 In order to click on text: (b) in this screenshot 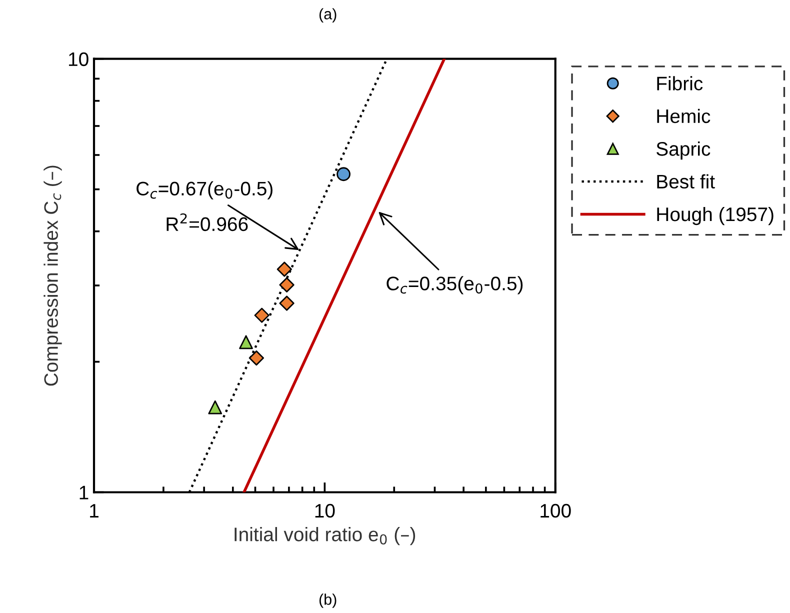, I will do `click(327, 601)`.